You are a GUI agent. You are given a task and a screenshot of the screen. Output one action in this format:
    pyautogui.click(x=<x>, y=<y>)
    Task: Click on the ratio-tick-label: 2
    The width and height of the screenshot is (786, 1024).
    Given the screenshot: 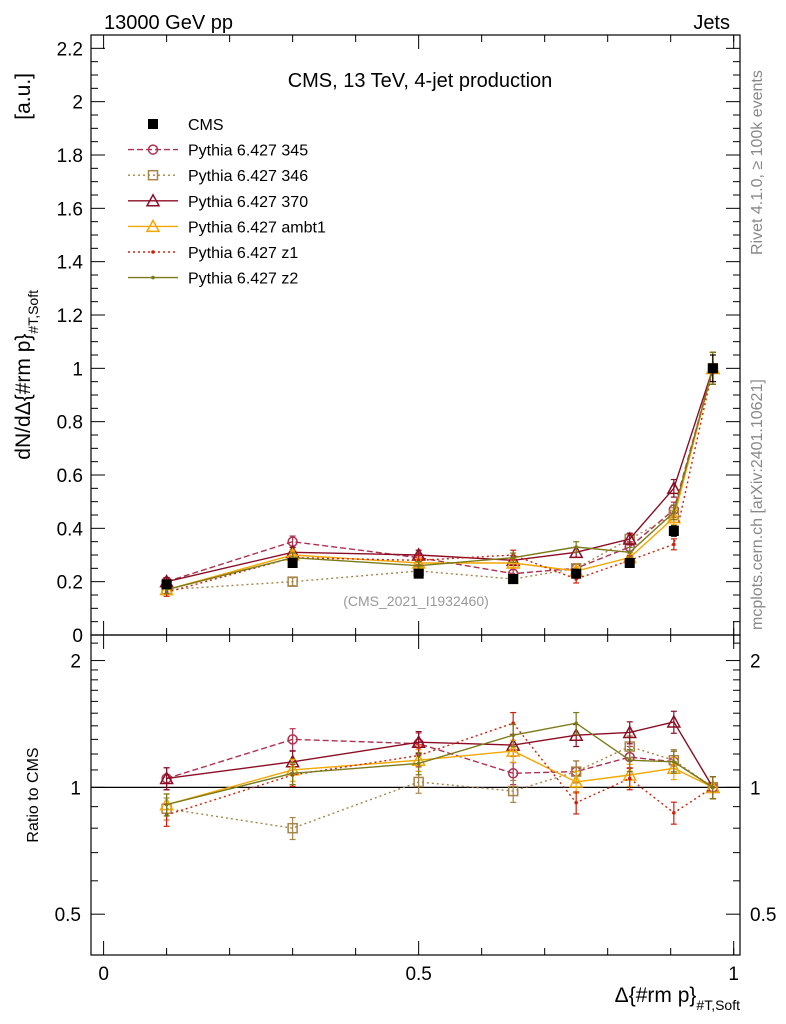 What is the action you would take?
    pyautogui.click(x=75, y=662)
    